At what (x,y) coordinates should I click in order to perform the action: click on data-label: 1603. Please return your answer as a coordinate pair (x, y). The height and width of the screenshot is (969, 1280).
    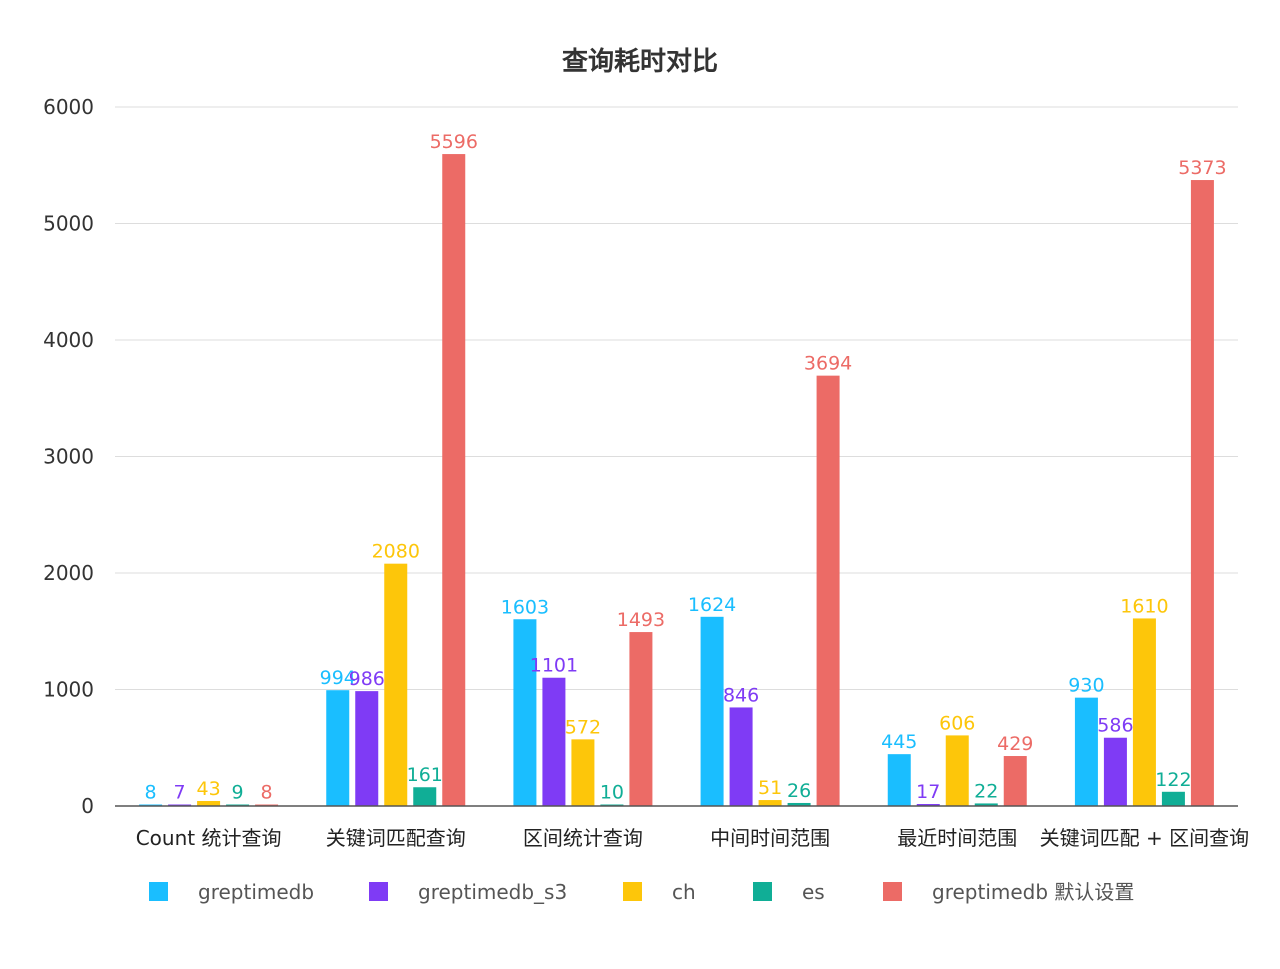
    Looking at the image, I should click on (525, 607).